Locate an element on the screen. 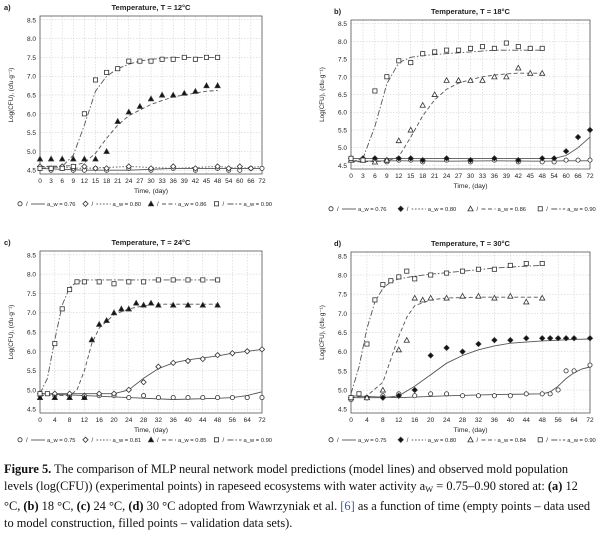 The width and height of the screenshot is (600, 539). x-tick-label: 33 is located at coordinates (483, 176).